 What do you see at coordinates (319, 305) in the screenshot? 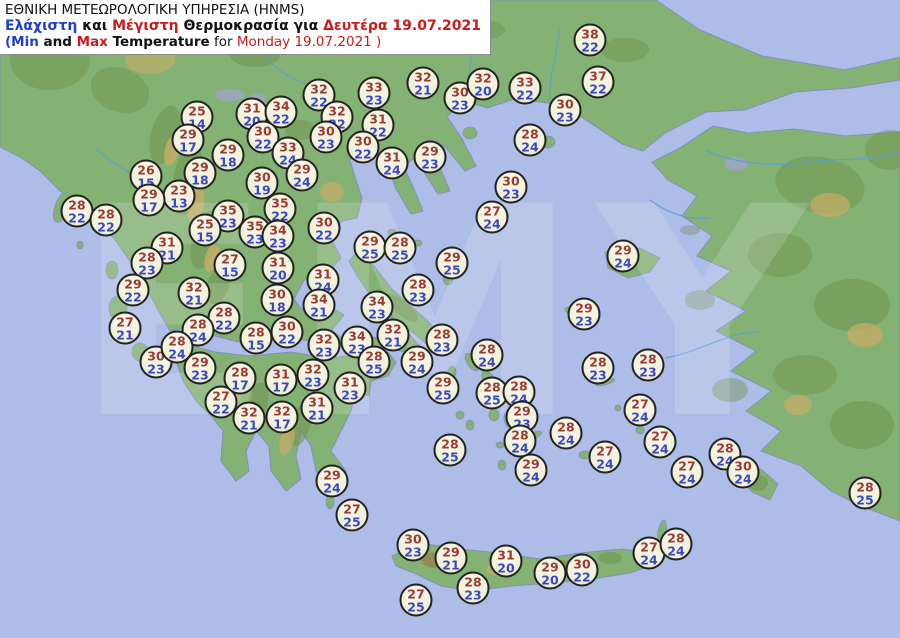
I see `temp-station: 34 21` at bounding box center [319, 305].